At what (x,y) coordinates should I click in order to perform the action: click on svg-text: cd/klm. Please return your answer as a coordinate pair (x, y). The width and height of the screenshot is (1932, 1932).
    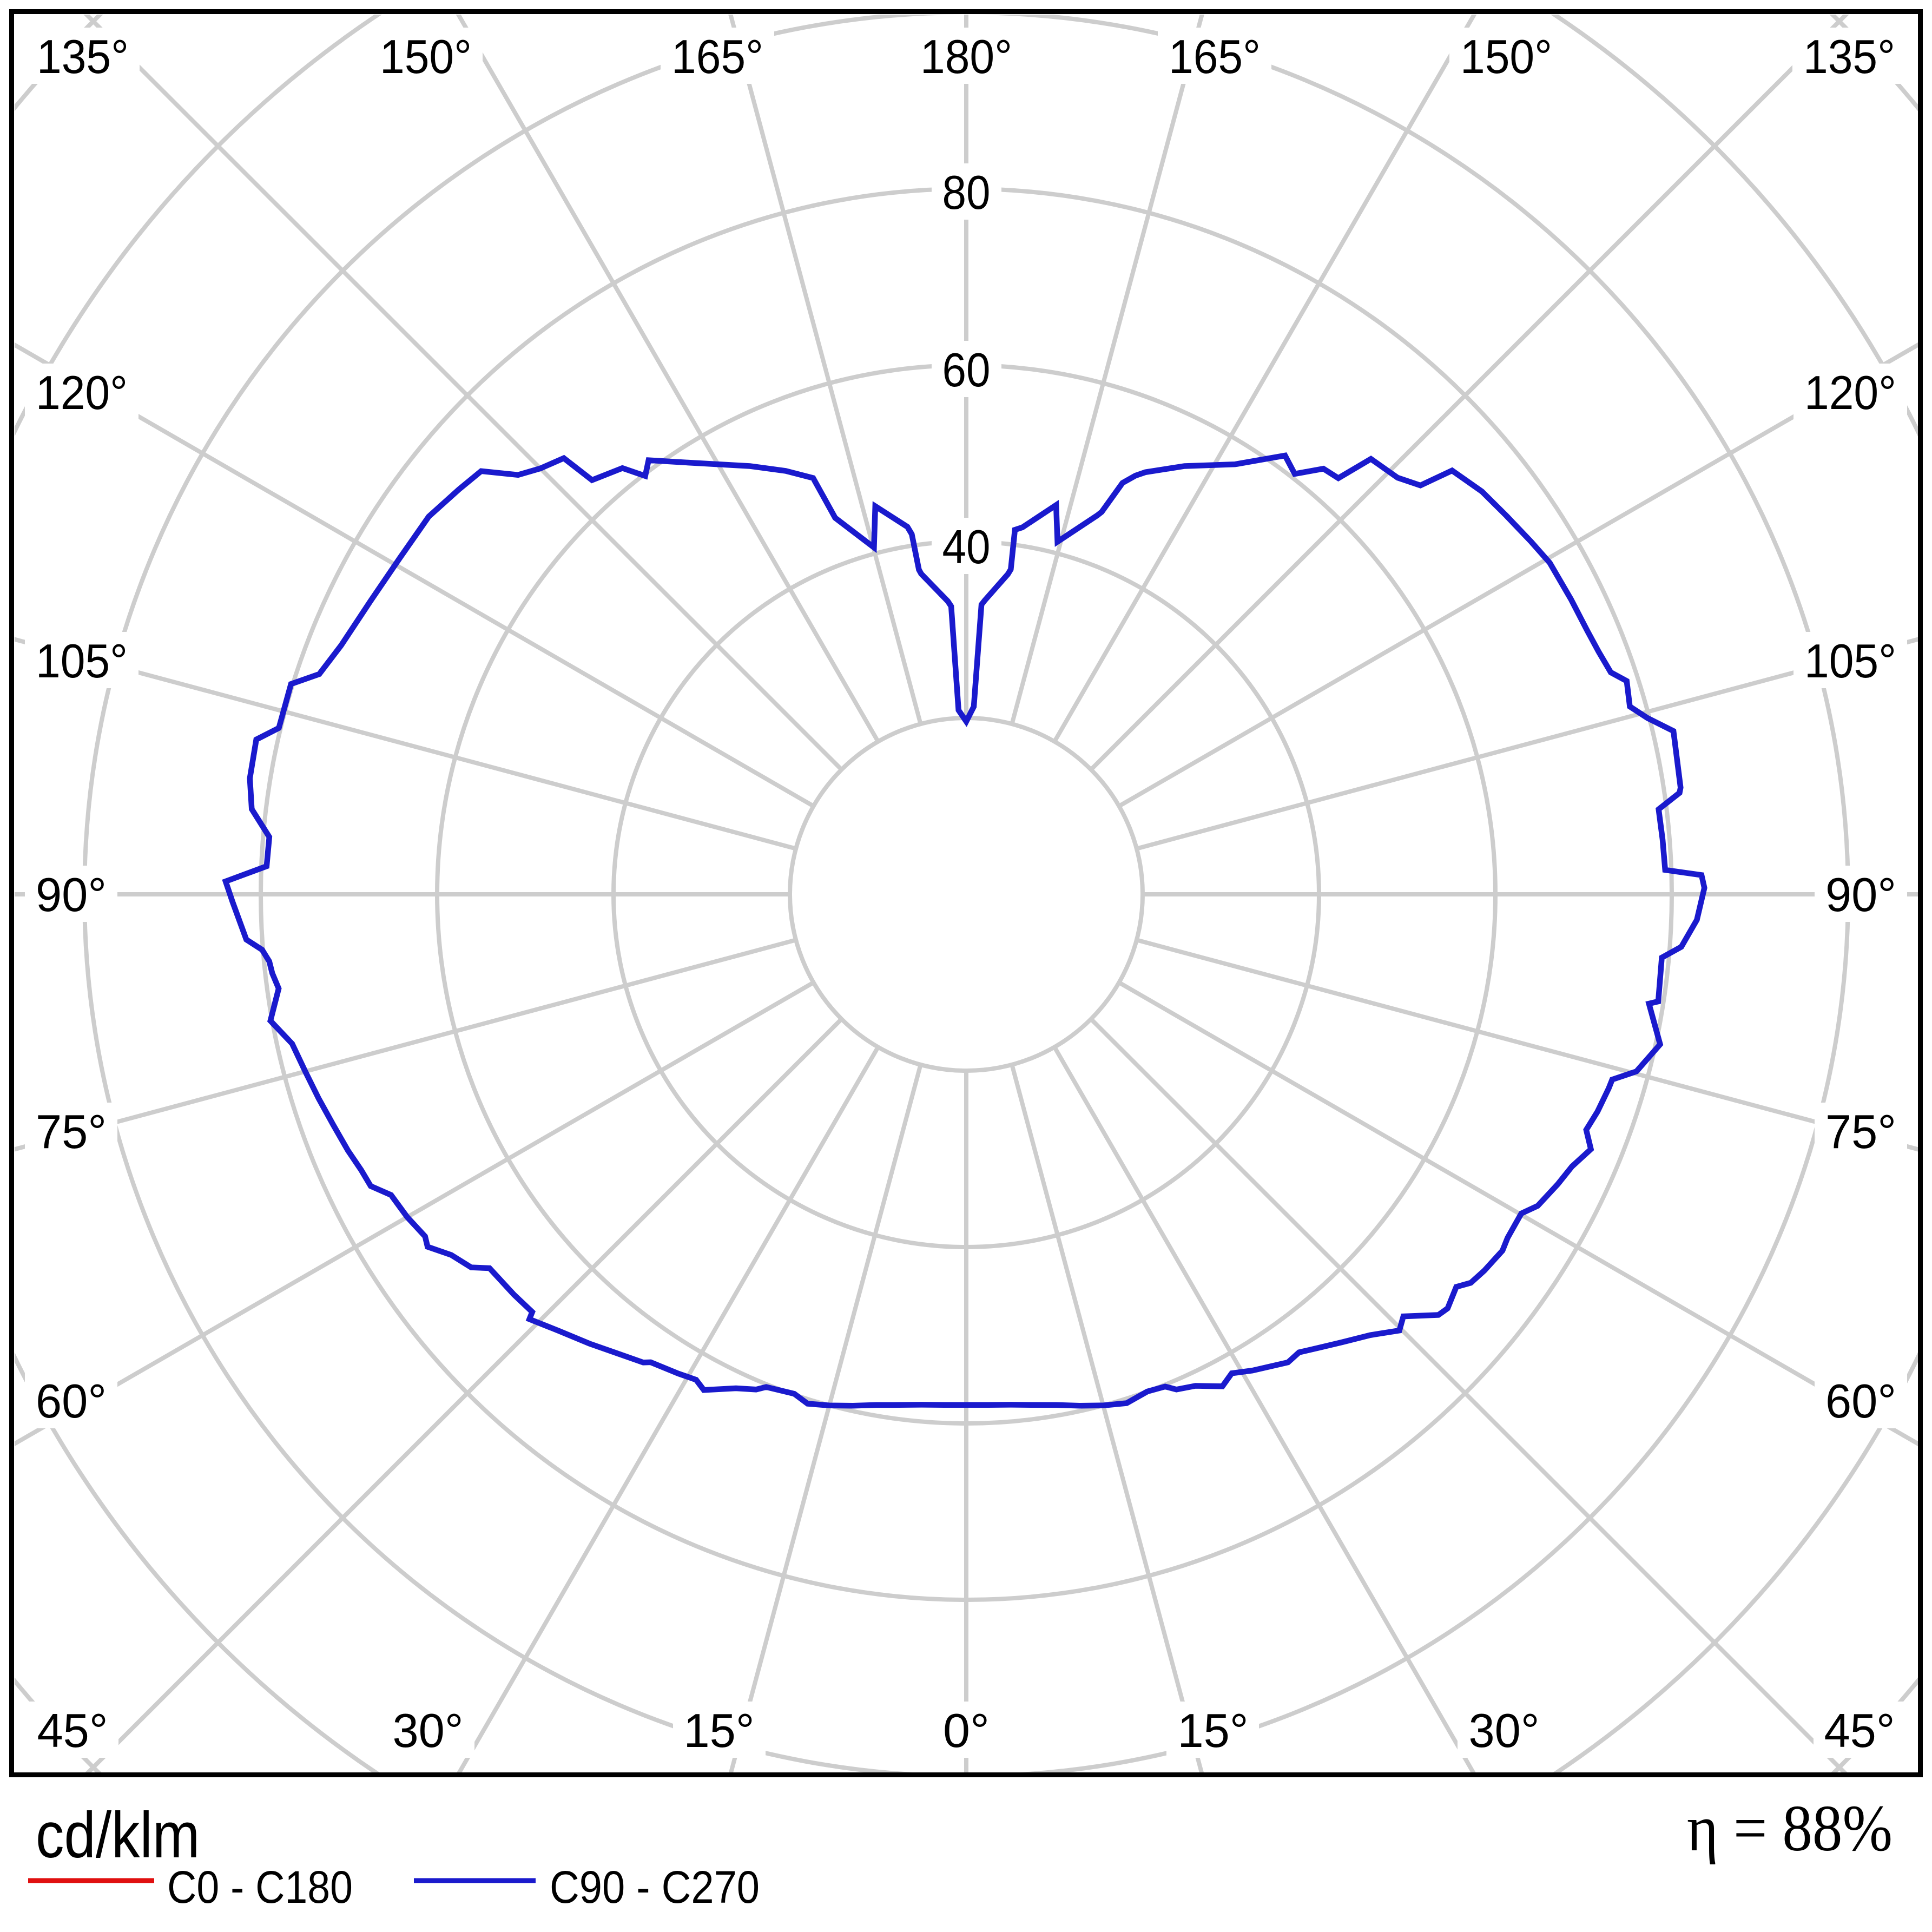
    Looking at the image, I should click on (118, 1835).